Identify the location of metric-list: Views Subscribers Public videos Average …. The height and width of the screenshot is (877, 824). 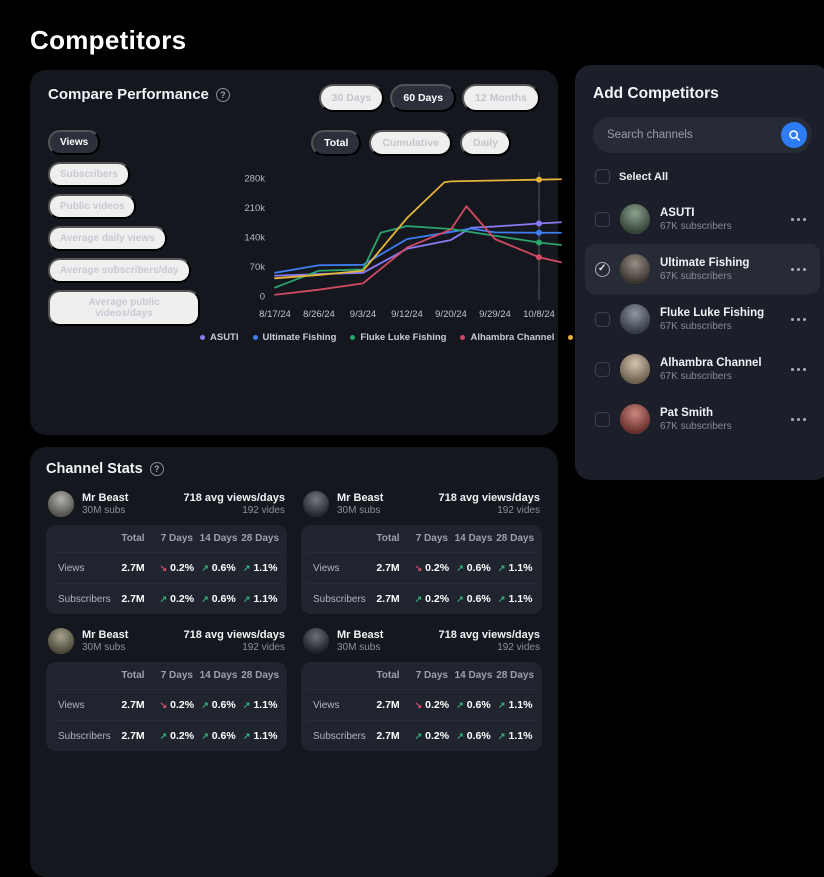
(124, 236).